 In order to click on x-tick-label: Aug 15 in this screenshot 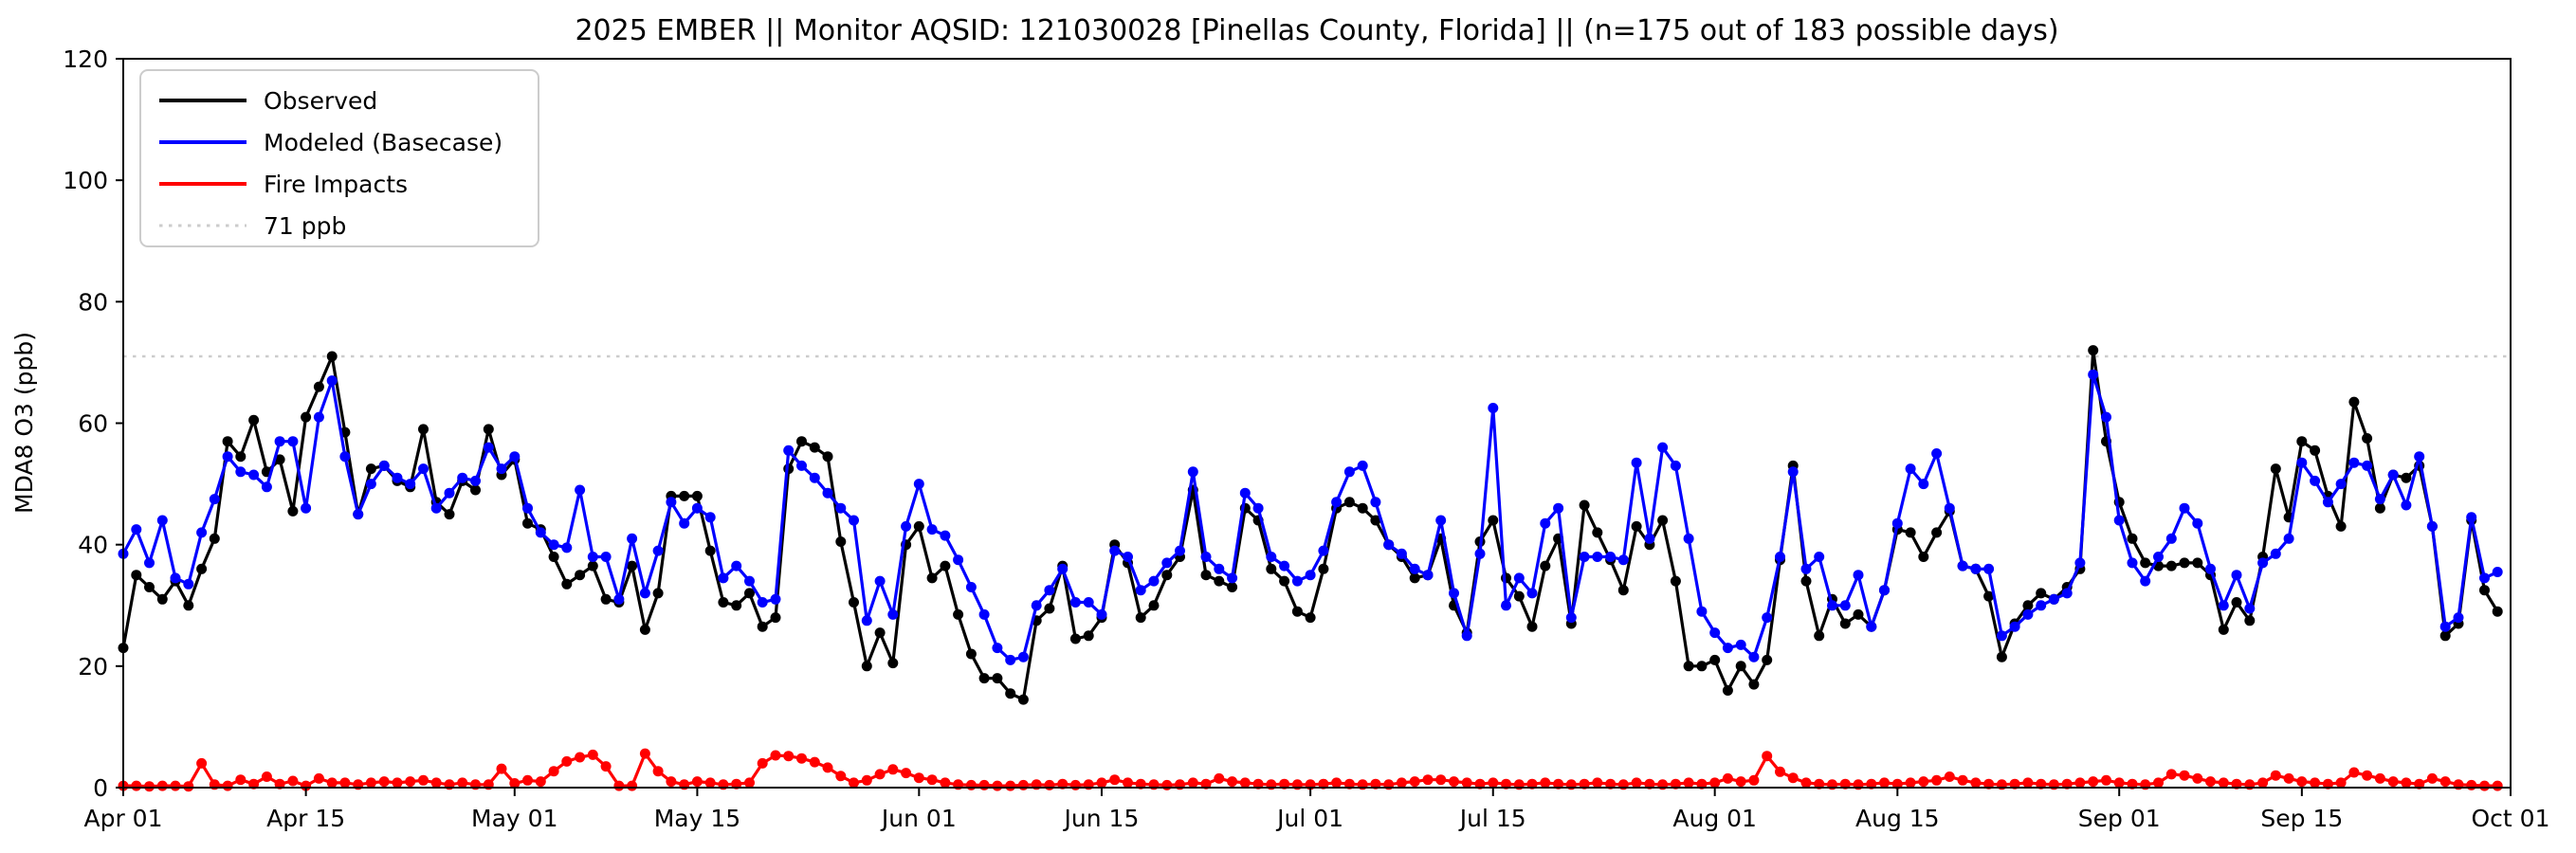, I will do `click(1897, 818)`.